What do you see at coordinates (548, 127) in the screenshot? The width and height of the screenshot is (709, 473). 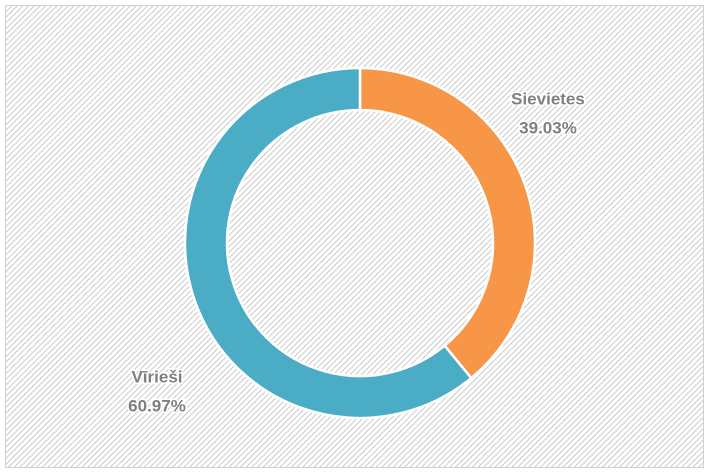 I see `slice-value-label: 39.03%` at bounding box center [548, 127].